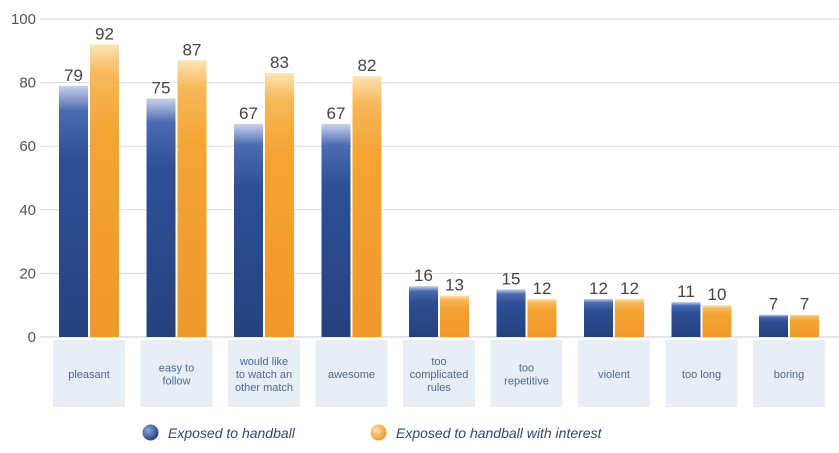 Image resolution: width=839 pixels, height=453 pixels. What do you see at coordinates (263, 362) in the screenshot?
I see `category-label: would like` at bounding box center [263, 362].